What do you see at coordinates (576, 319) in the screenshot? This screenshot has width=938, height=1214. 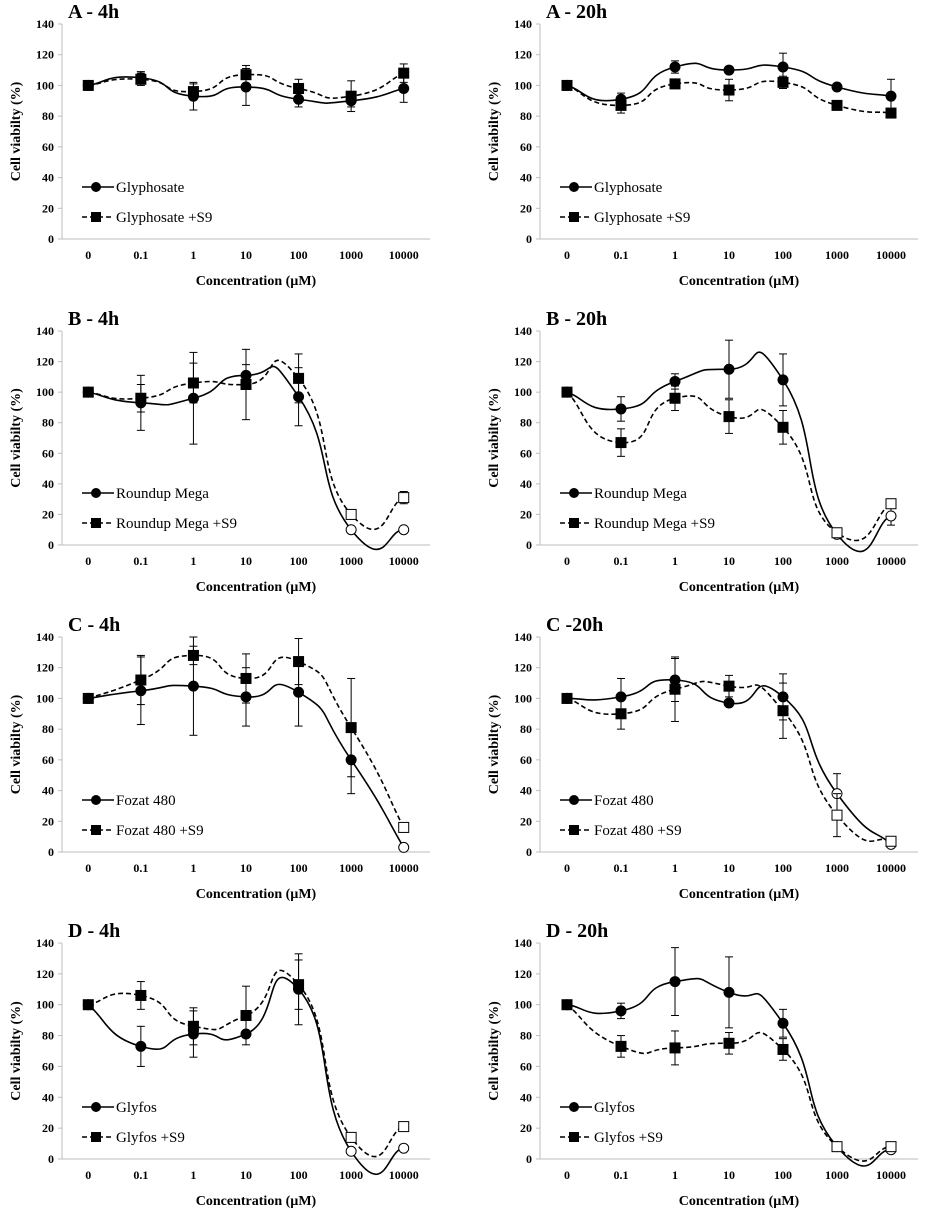 I see `panel-title: B - 20h` at bounding box center [576, 319].